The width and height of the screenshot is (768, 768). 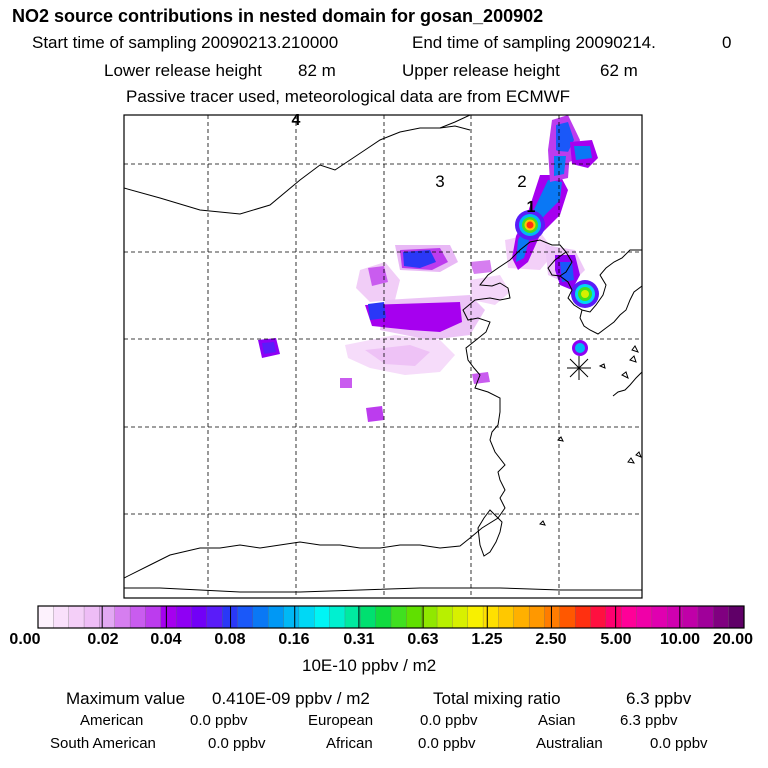 What do you see at coordinates (291, 698) in the screenshot?
I see `max-value: 0.410E-09 ppbv / m2` at bounding box center [291, 698].